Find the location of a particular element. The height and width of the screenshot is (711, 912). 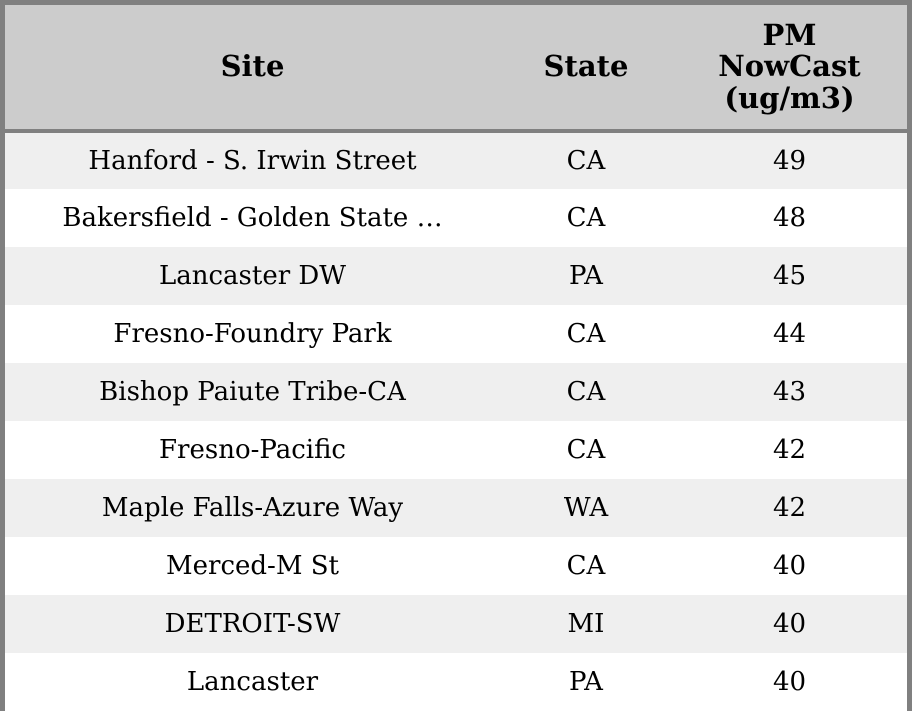

cell-state: WA is located at coordinates (586, 508).